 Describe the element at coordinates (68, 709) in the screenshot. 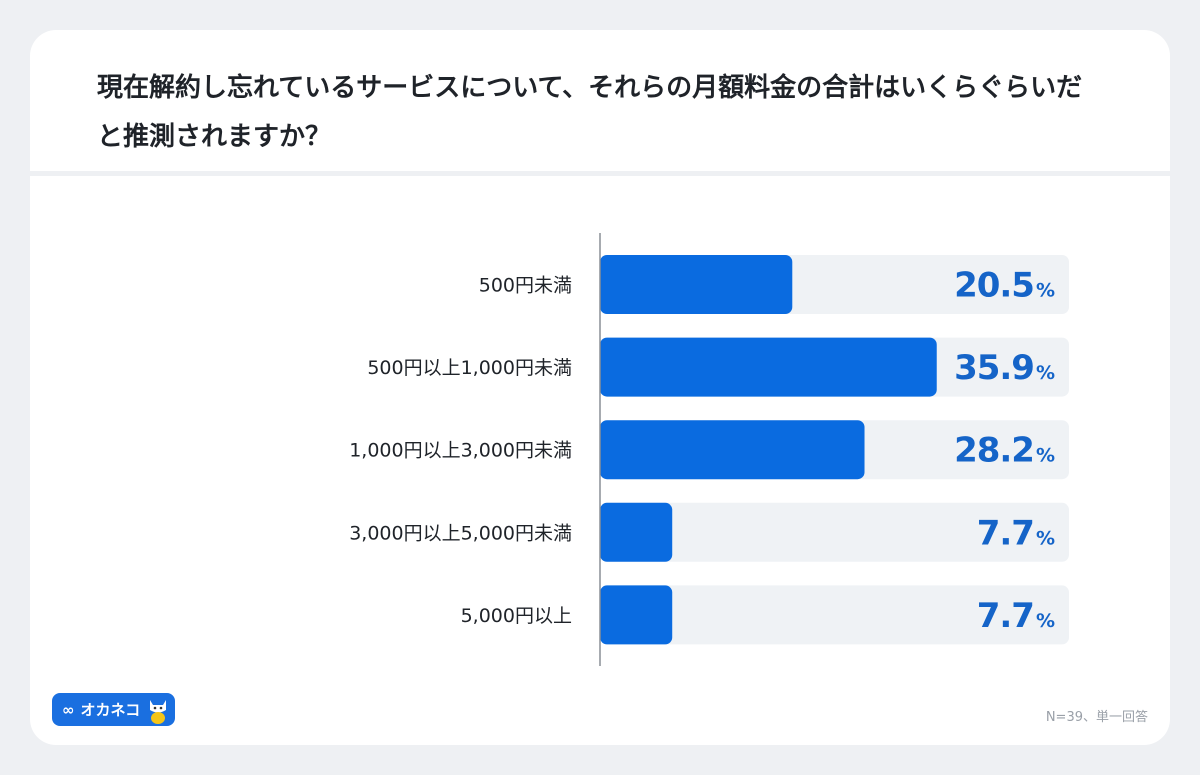

I see `infinity-icon: ∞` at that location.